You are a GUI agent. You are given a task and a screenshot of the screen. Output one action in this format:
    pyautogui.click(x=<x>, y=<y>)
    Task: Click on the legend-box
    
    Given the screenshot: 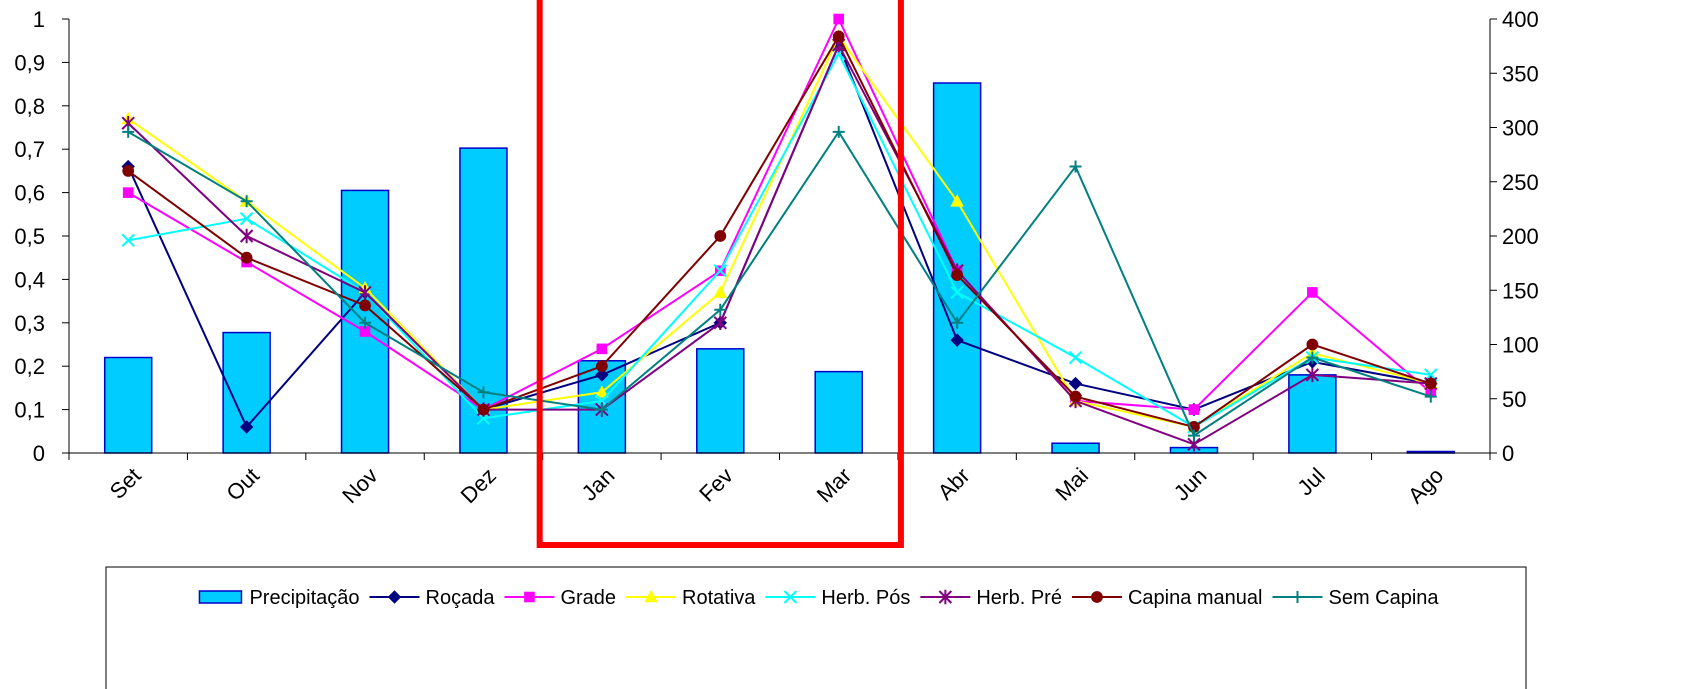 What is the action you would take?
    pyautogui.click(x=816, y=627)
    